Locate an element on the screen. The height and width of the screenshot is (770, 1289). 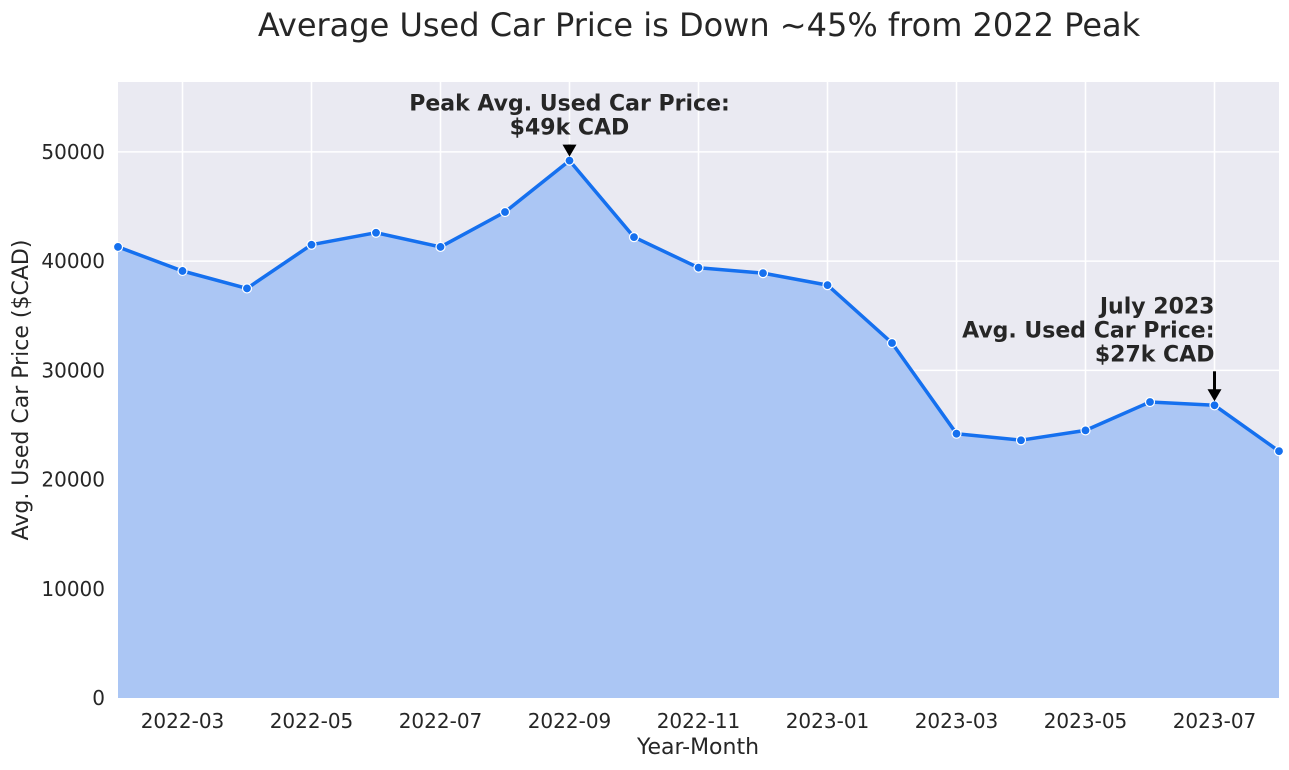
annotation-text: $27k CAD is located at coordinates (1155, 354).